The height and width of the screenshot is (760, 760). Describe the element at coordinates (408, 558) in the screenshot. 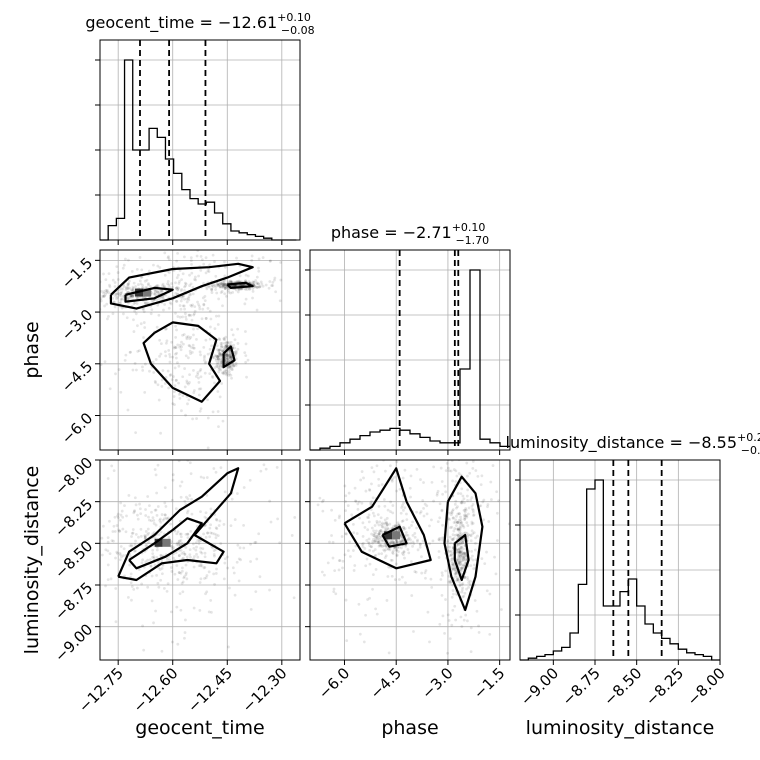

I see `panel-phase-vs-luminosity_distance` at that location.